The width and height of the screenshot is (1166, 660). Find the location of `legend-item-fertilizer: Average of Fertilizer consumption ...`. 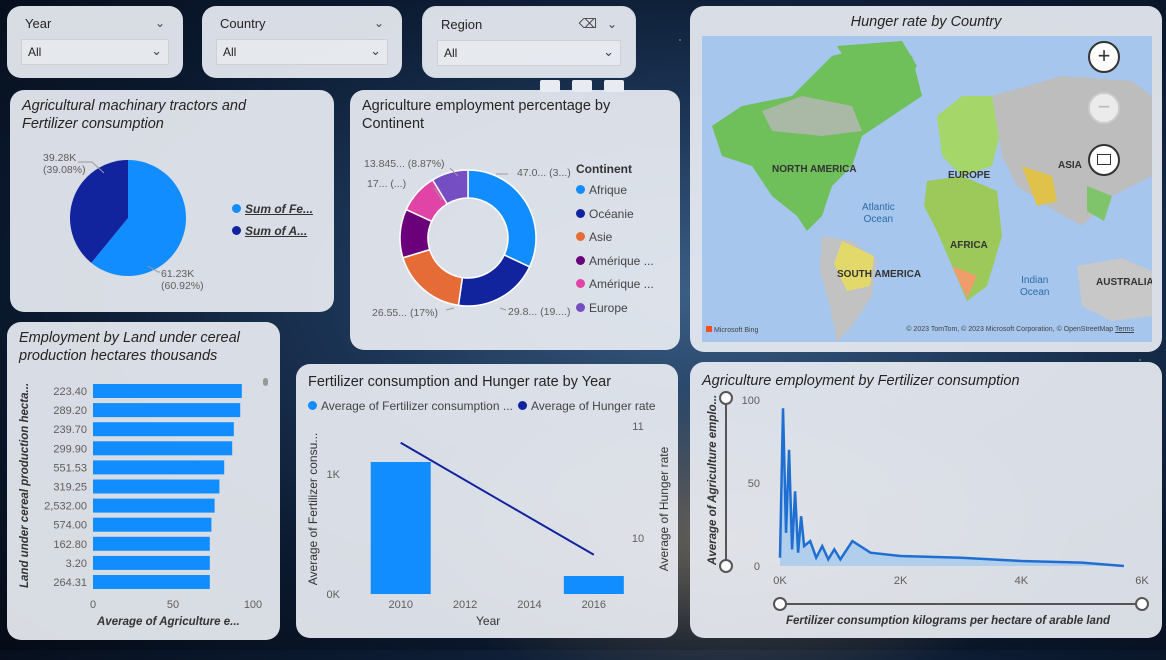

legend-item-fertilizer: Average of Fertilizer consumption ... is located at coordinates (410, 406).